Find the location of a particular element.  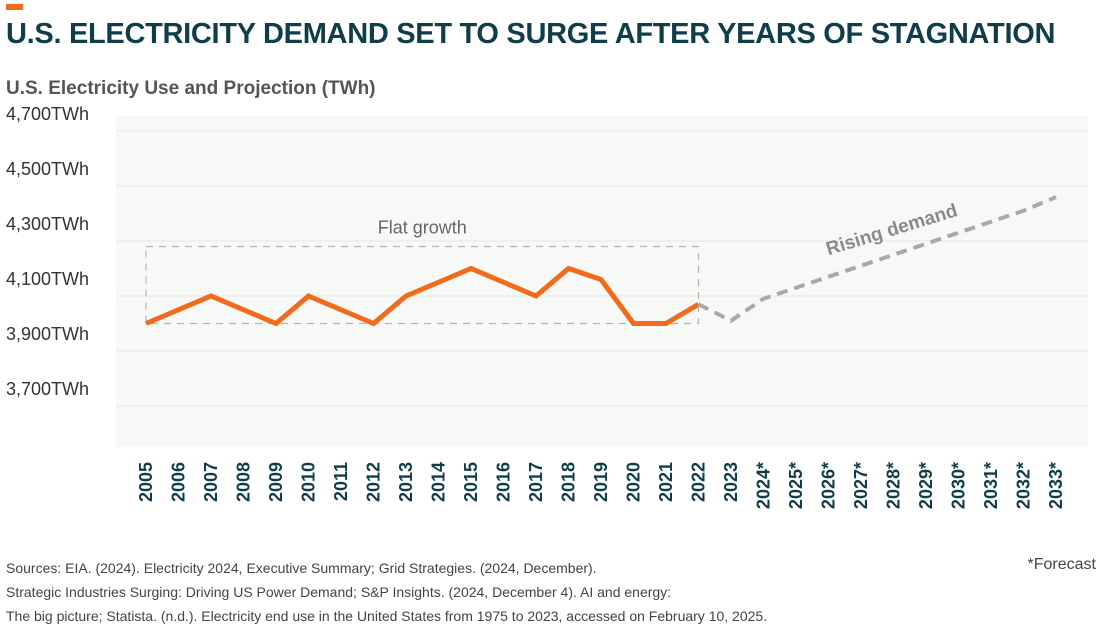

flat-growth-label: Flat growth is located at coordinates (422, 228).